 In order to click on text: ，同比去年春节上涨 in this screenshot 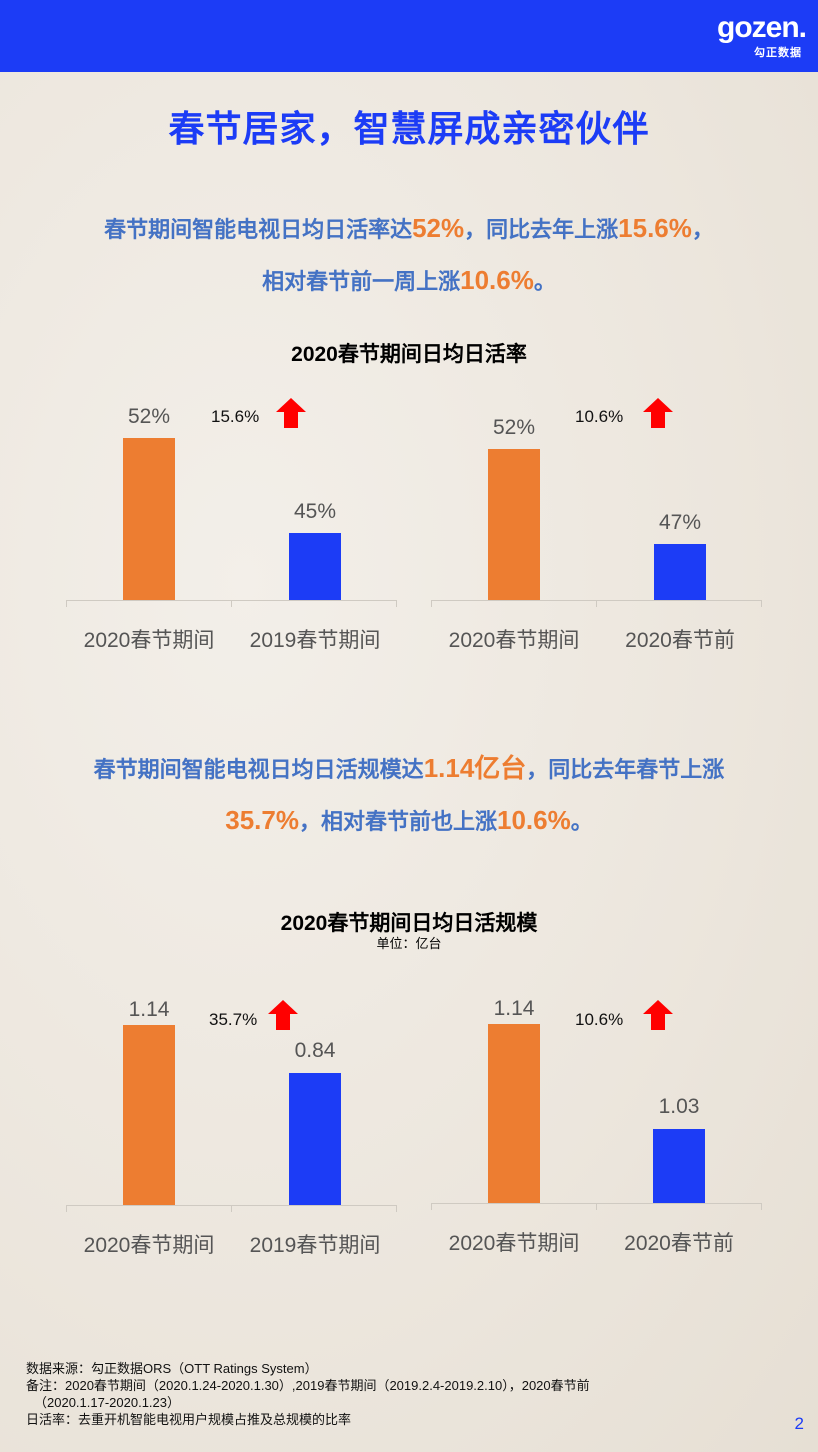, I will do `click(625, 769)`.